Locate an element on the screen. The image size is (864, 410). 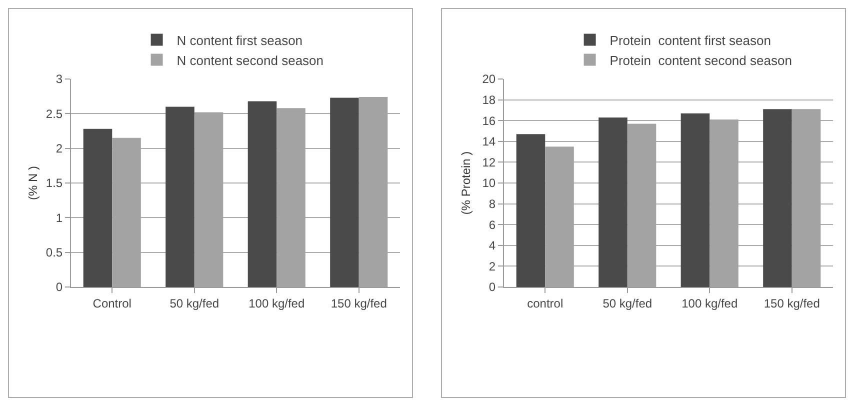
y-tick-label: 6 is located at coordinates (492, 225).